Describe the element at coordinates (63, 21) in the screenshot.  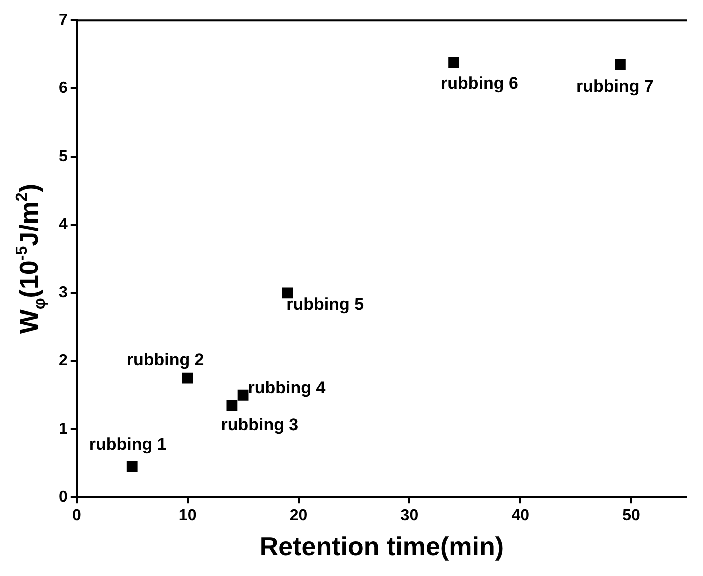
I see `y-tick-label: 7` at that location.